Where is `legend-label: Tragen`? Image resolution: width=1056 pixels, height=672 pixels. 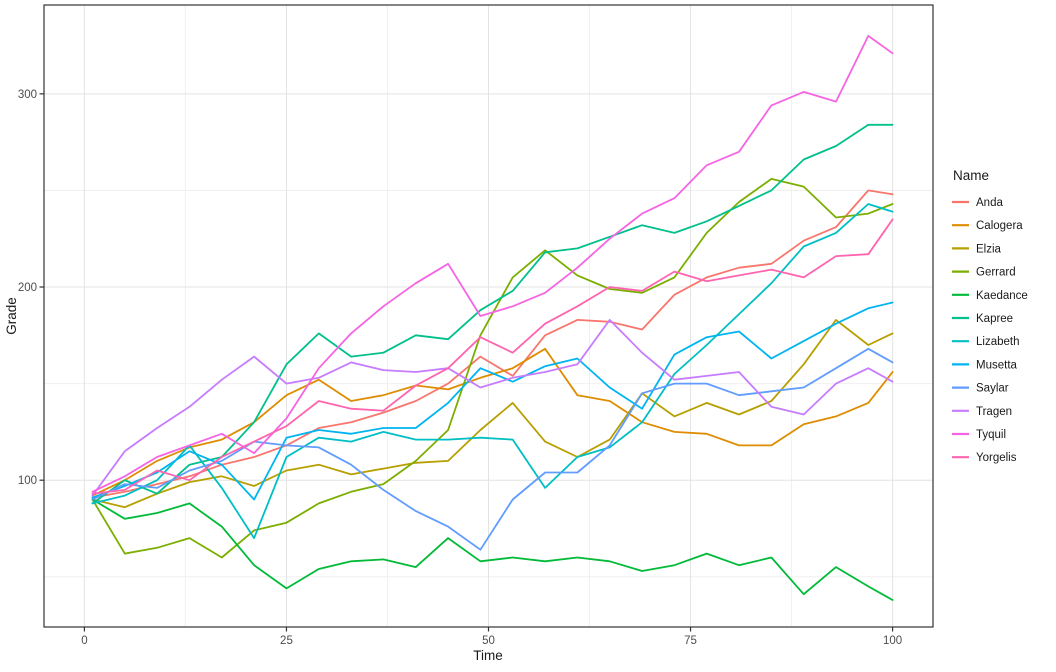
legend-label: Tragen is located at coordinates (994, 412).